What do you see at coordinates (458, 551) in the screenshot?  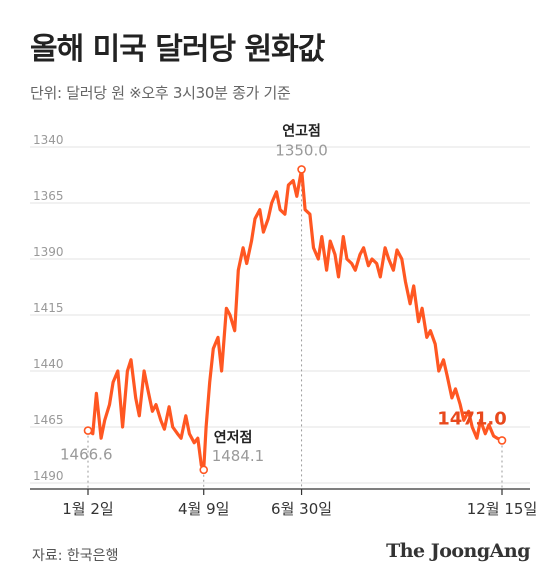 I see `brand-logo: The JoongAng` at bounding box center [458, 551].